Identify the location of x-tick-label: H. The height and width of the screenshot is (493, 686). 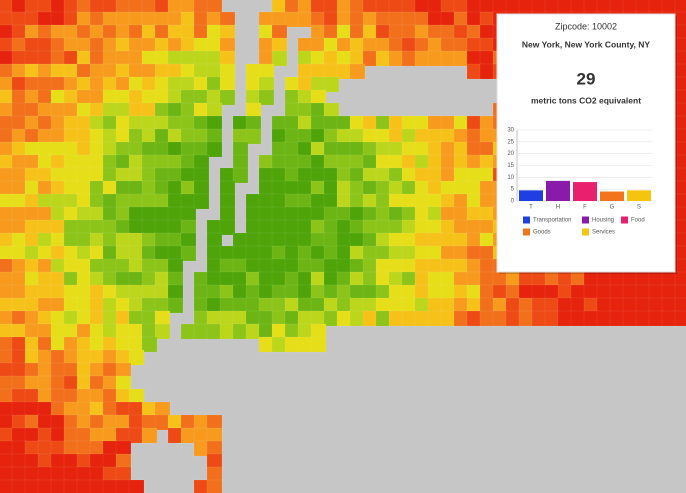
(558, 208).